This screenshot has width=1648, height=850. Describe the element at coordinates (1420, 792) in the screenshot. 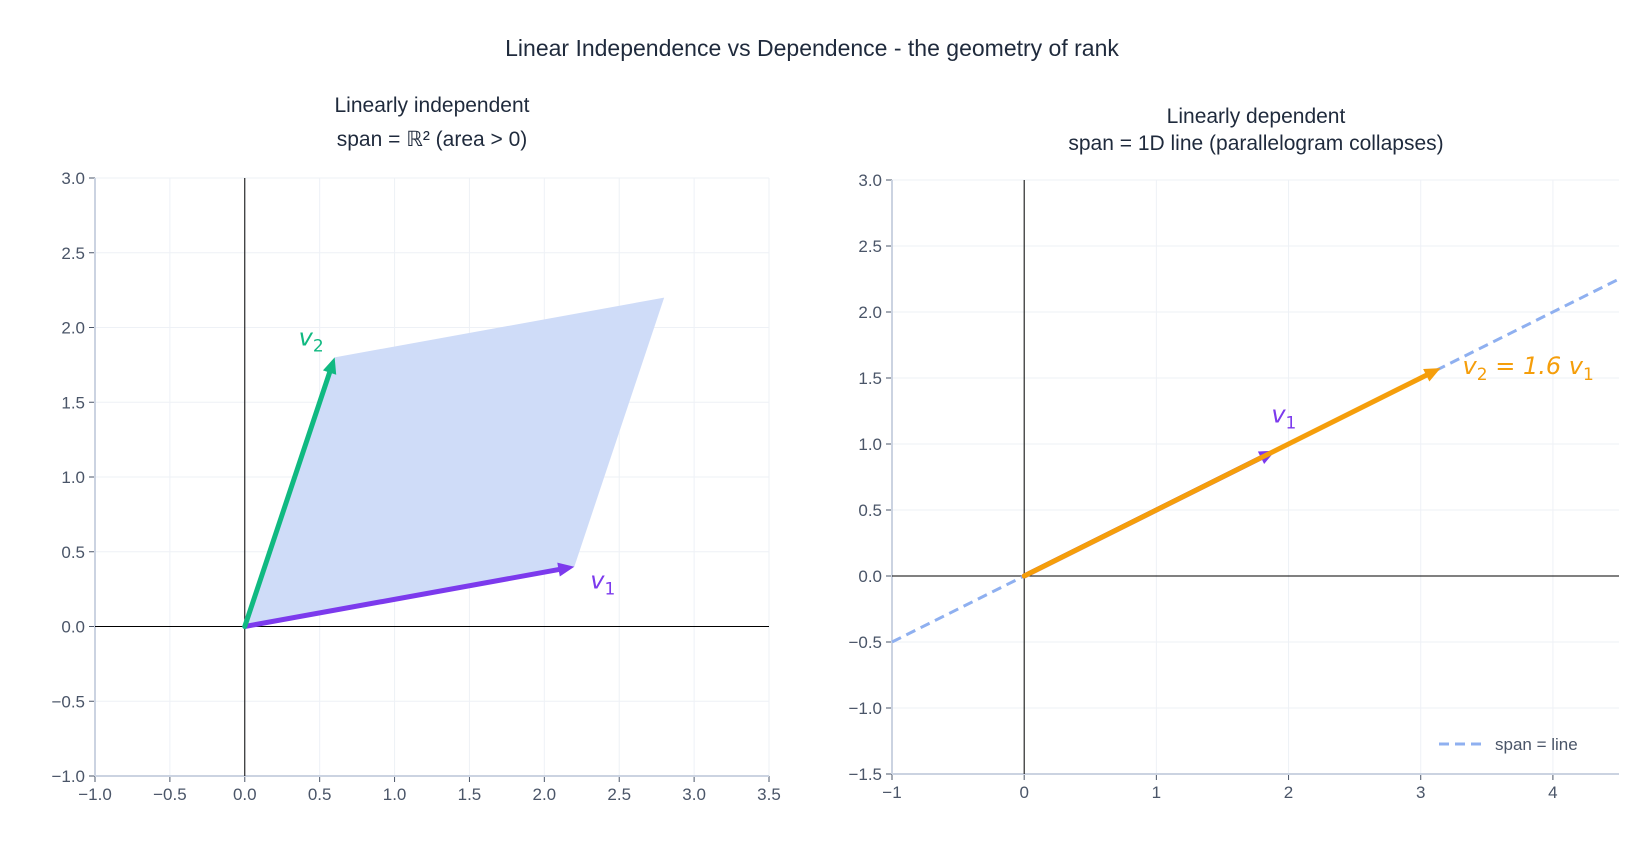

I see `x-tick-label: 3` at that location.